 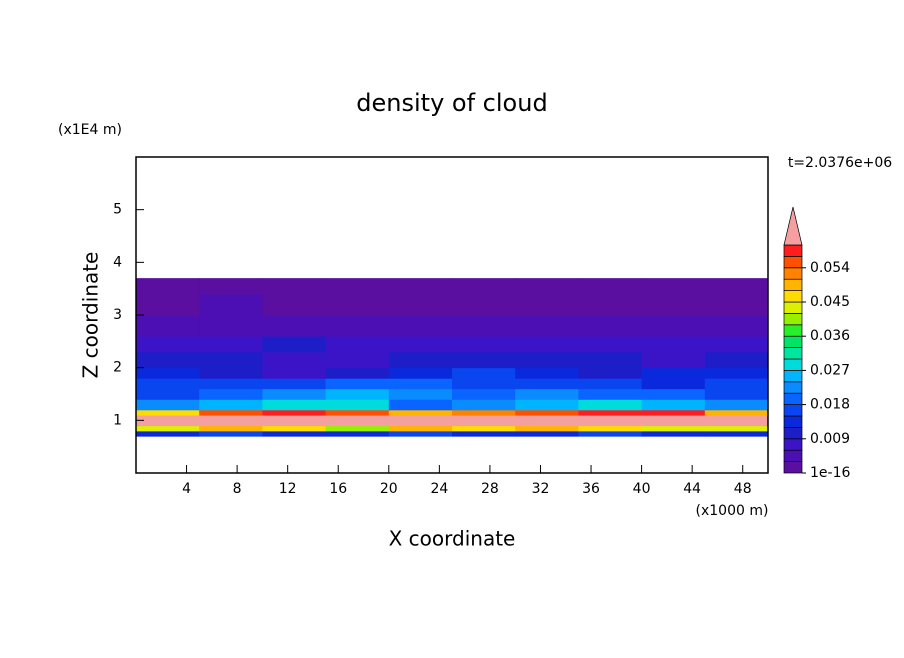 What do you see at coordinates (793, 226) in the screenshot?
I see `colorbar-extension` at bounding box center [793, 226].